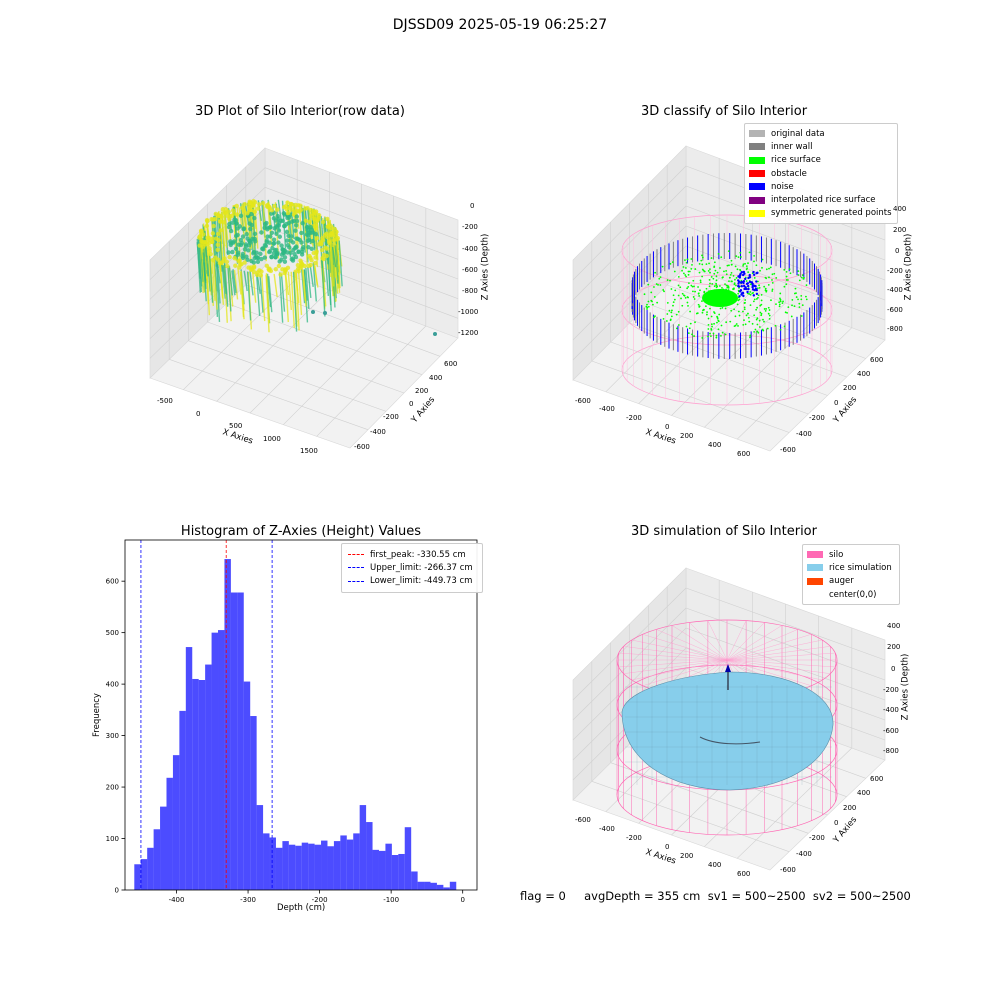 The width and height of the screenshot is (1000, 1000). What do you see at coordinates (583, 820) in the screenshot?
I see `plot4-xtick: -600` at bounding box center [583, 820].